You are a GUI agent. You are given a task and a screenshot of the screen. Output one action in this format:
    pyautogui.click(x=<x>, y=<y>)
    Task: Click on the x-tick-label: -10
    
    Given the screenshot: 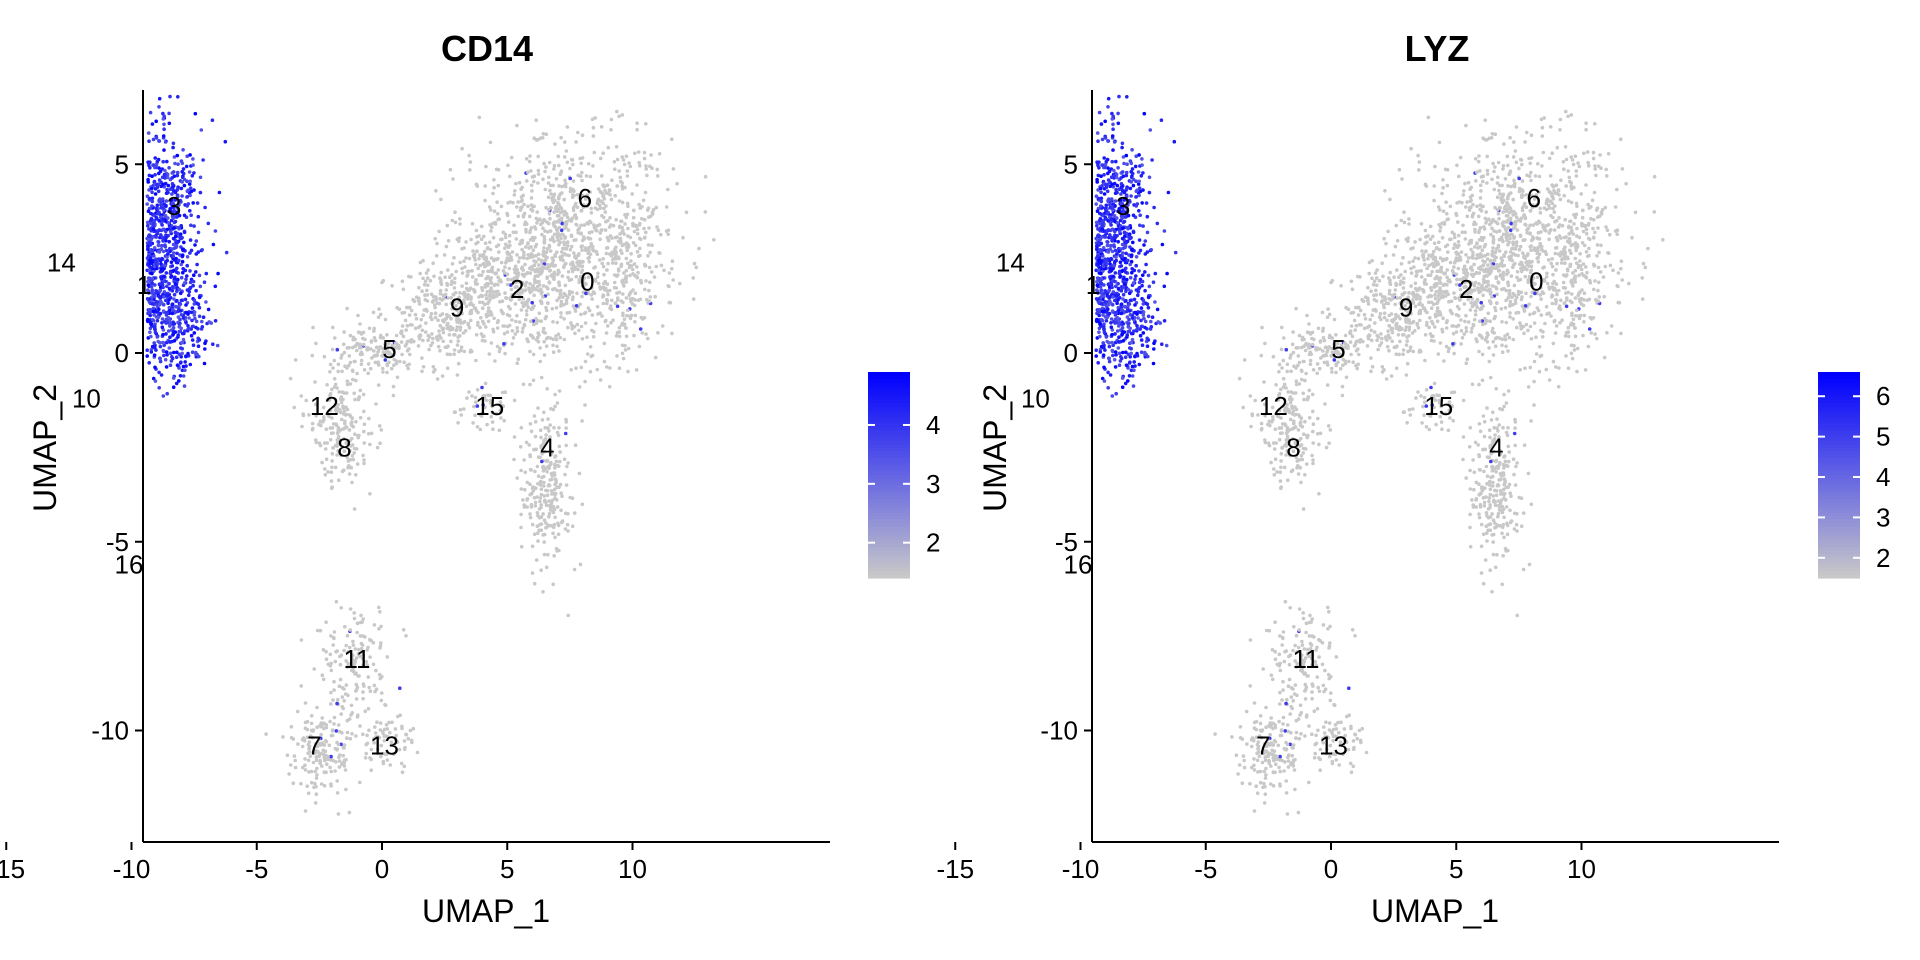 What is the action you would take?
    pyautogui.click(x=132, y=869)
    